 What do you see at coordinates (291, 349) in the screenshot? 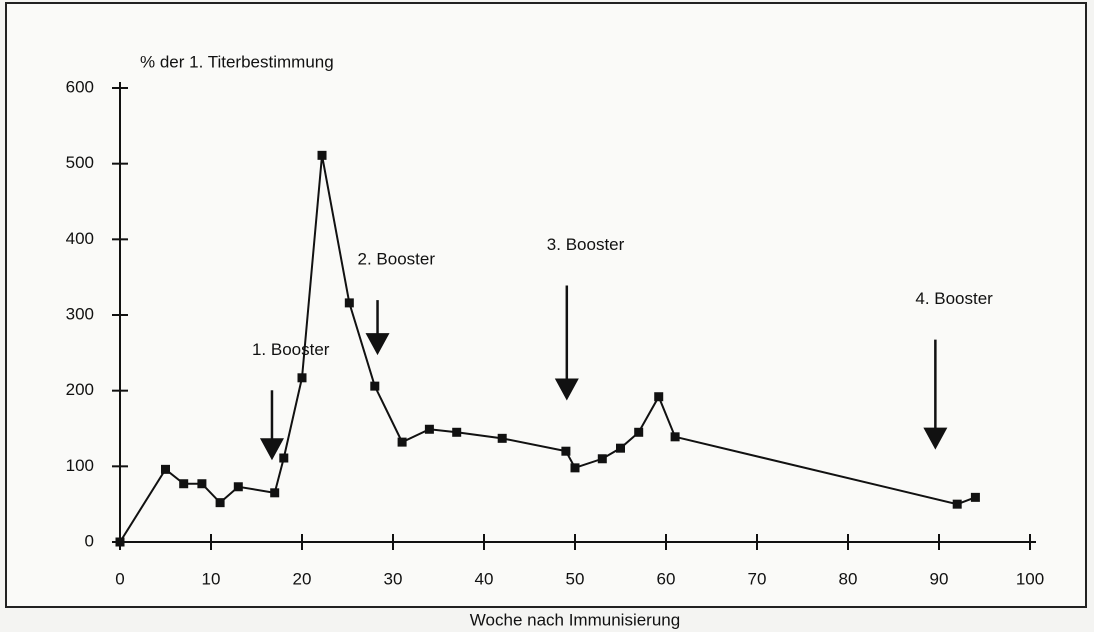
I see `annotation-text: 1. Booster` at bounding box center [291, 349].